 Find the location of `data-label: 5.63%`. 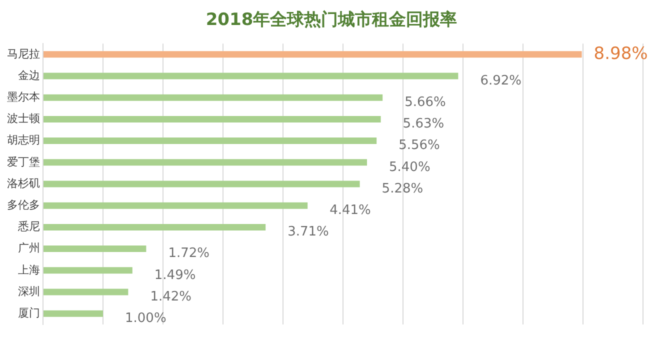

data-label: 5.63% is located at coordinates (423, 124).